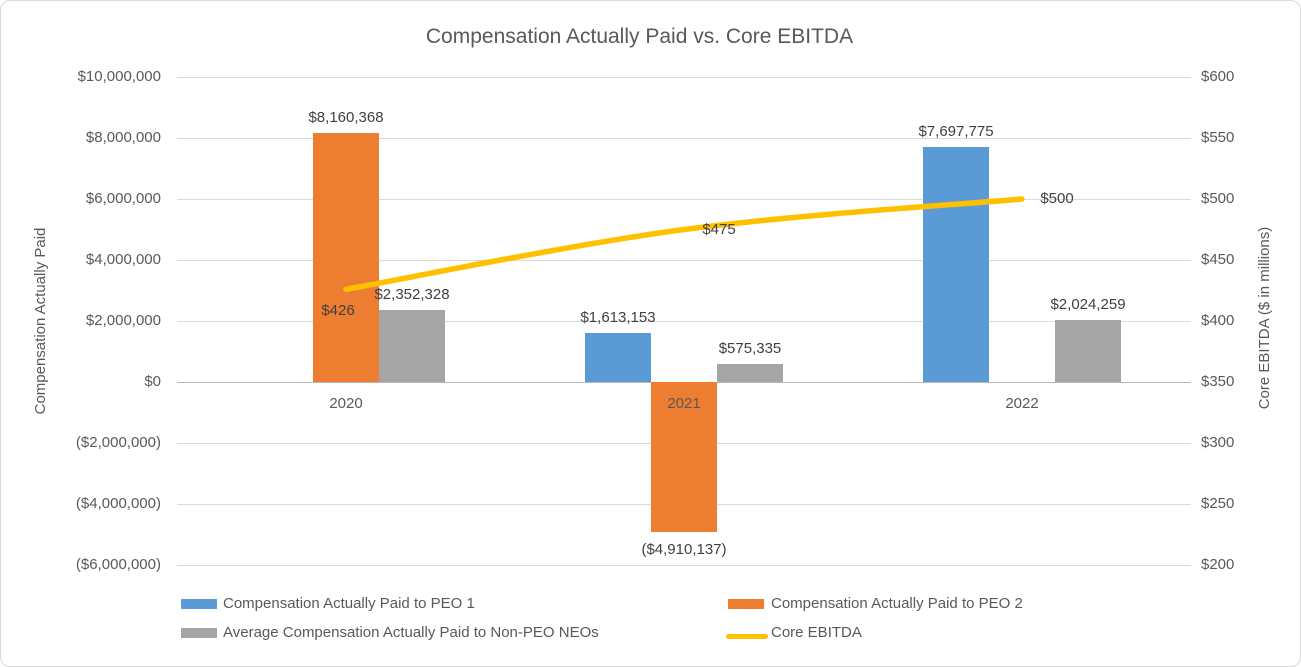 The height and width of the screenshot is (667, 1301). Describe the element at coordinates (199, 633) in the screenshot. I see `legend-swatch-avg-non-peo-neos` at that location.